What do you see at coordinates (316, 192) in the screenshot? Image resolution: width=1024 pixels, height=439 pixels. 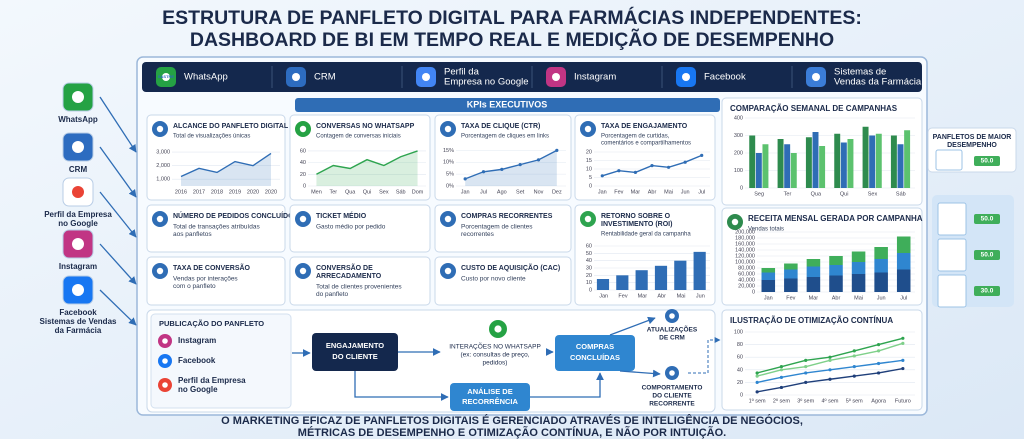 I see `x-tick-label: Men` at bounding box center [316, 192].